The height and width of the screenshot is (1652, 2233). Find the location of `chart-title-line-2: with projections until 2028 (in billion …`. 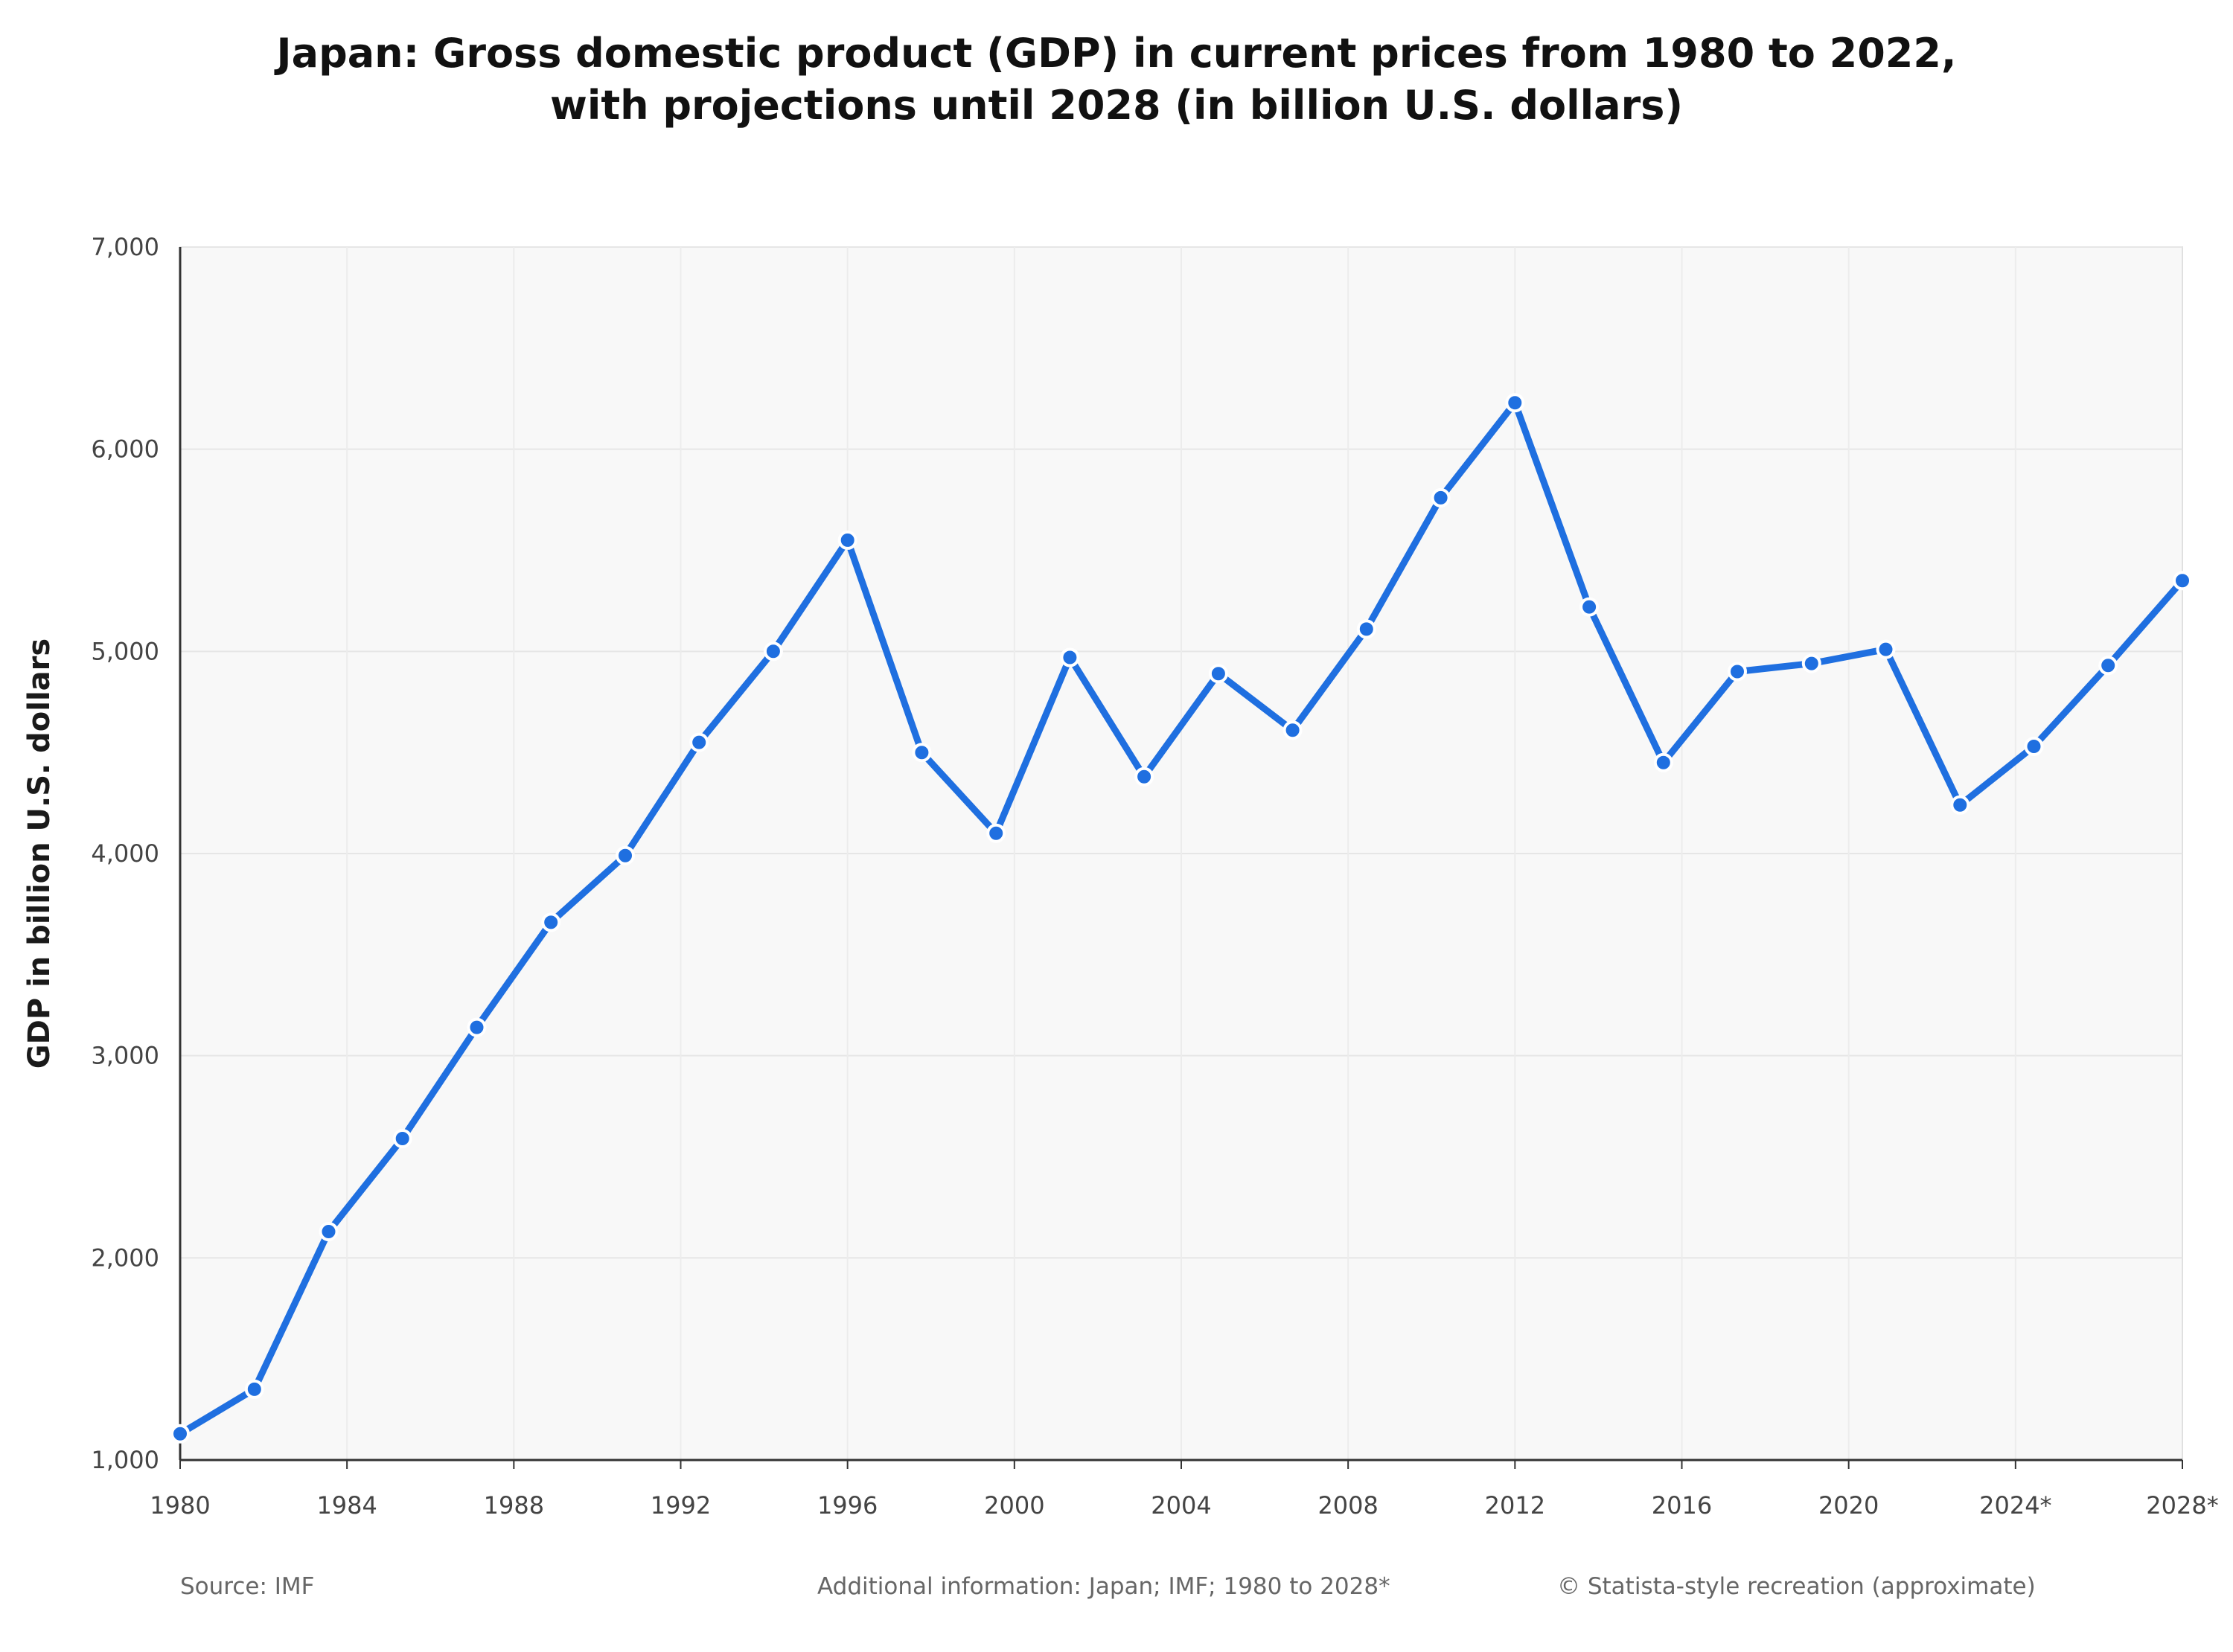

chart-title-line-2: with projections until 2028 (in billion … is located at coordinates (1116, 105).